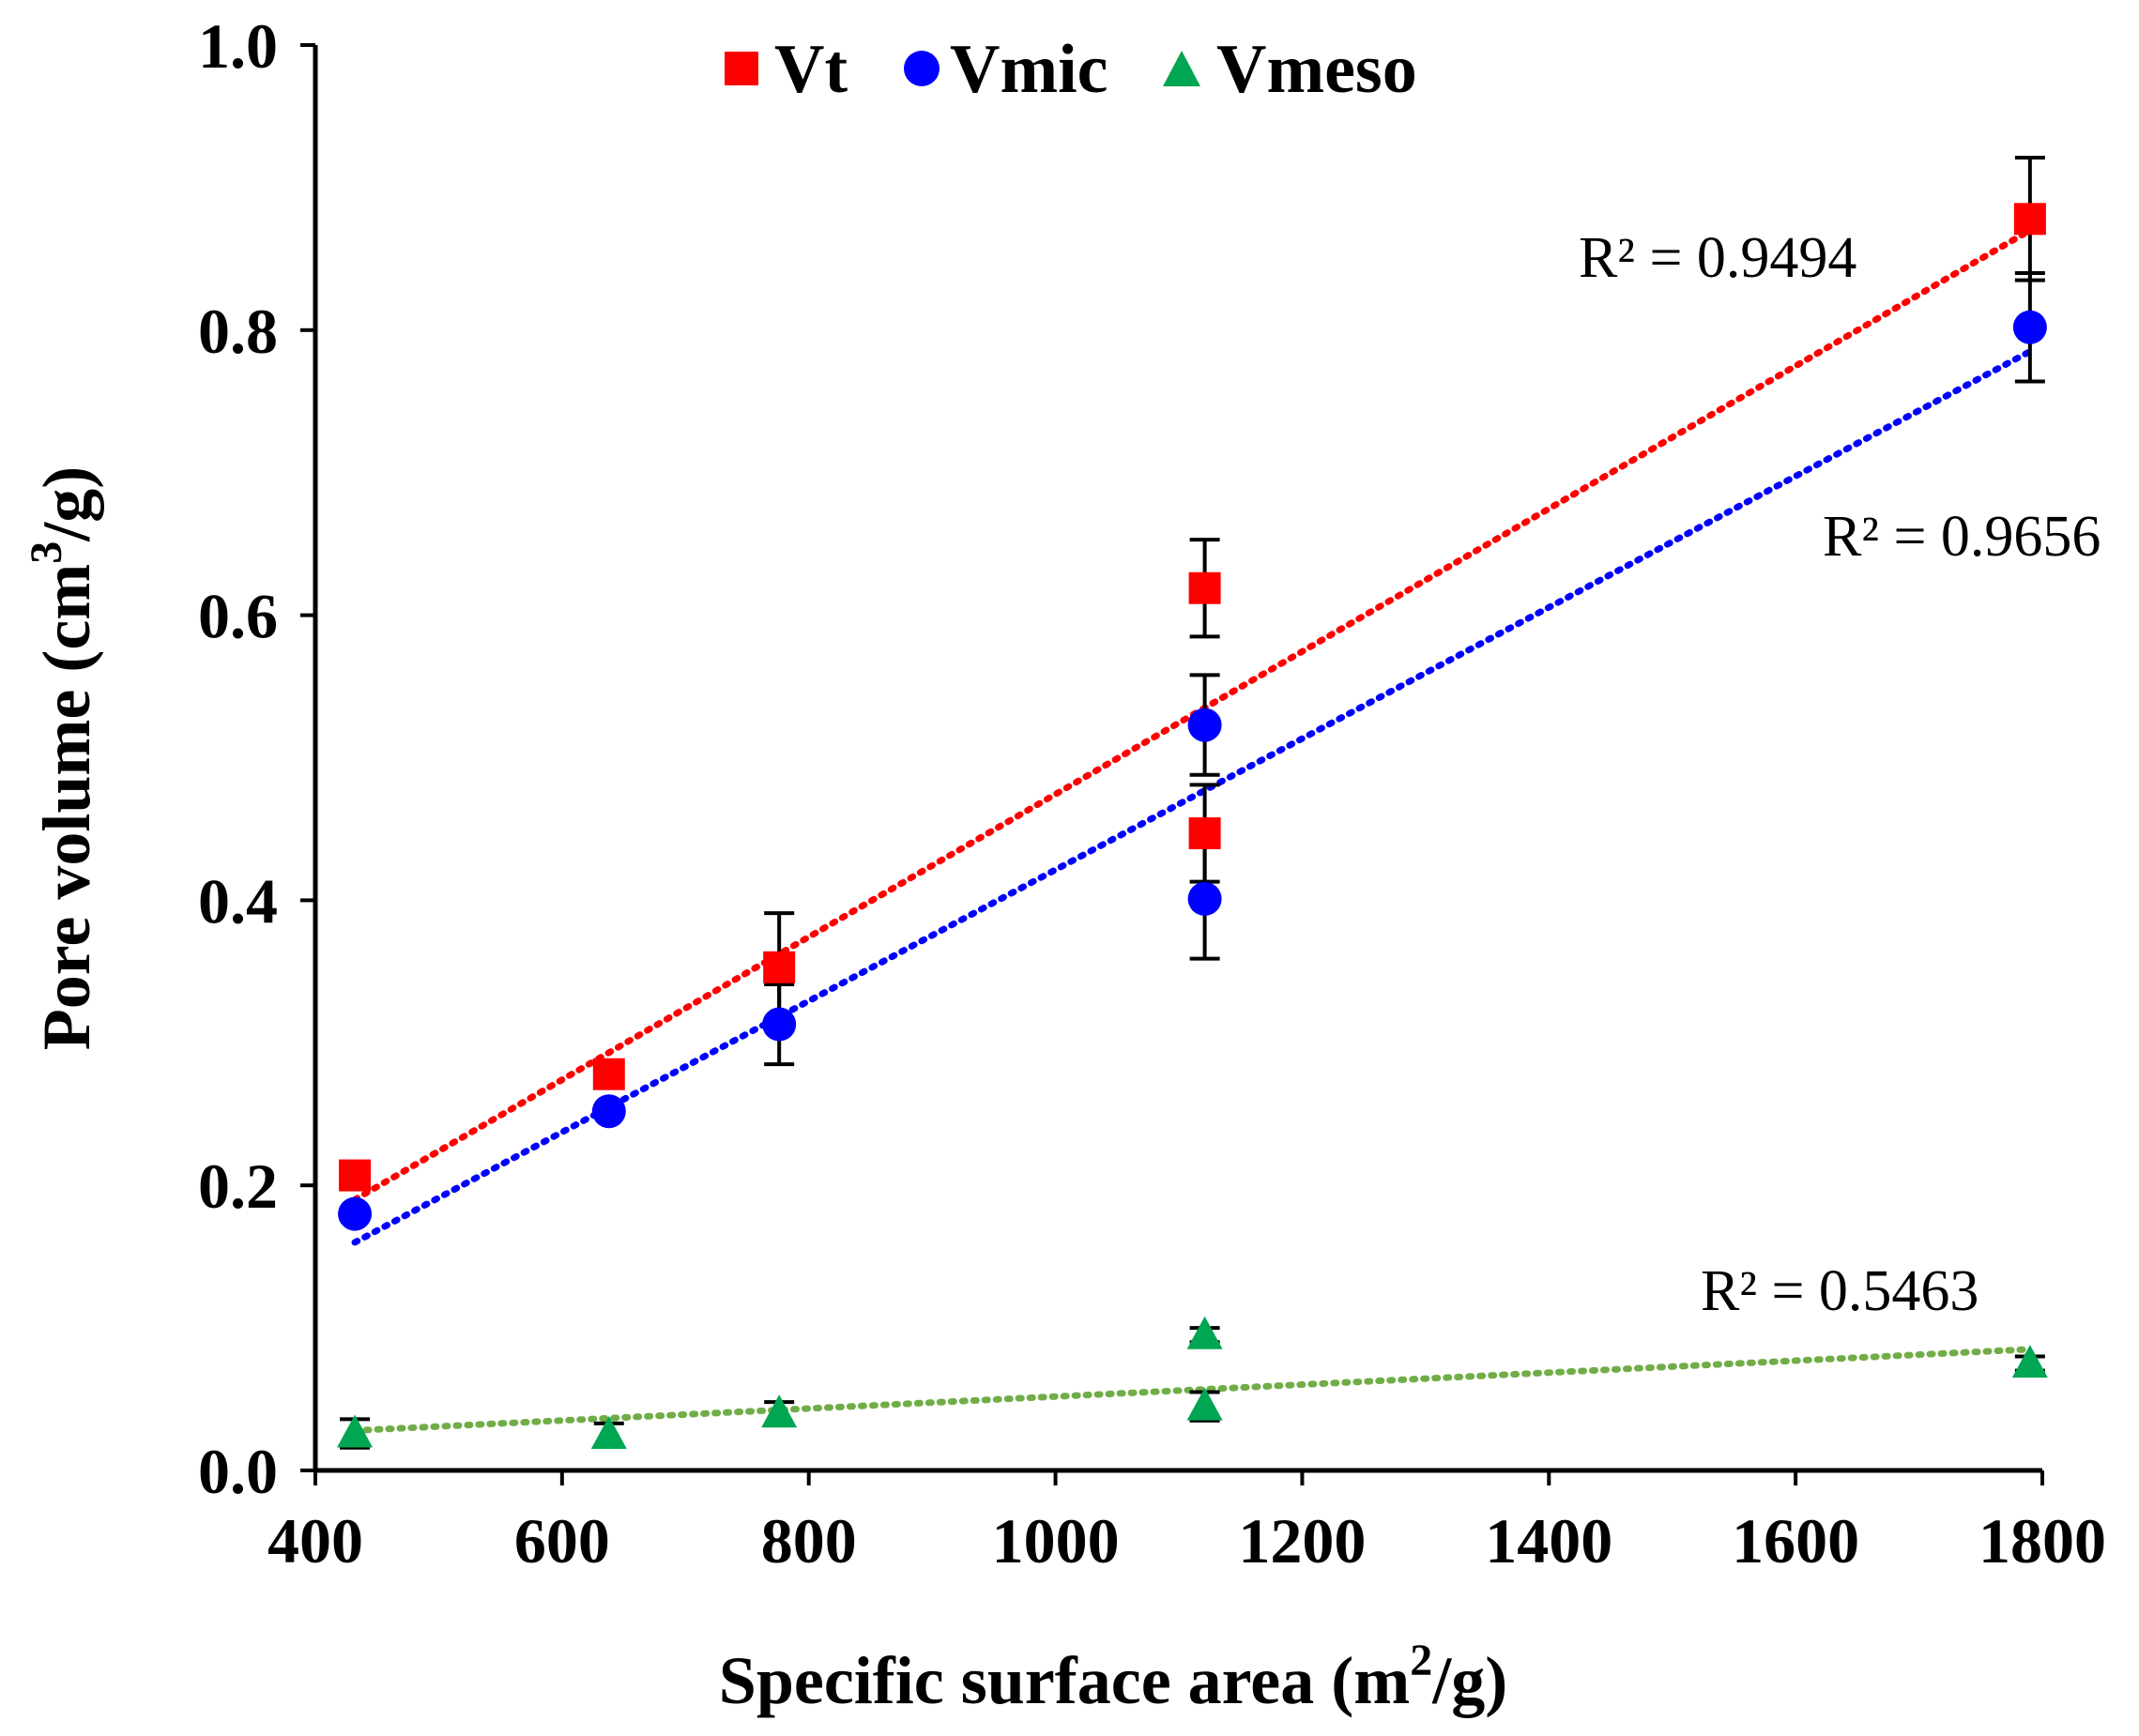  Describe the element at coordinates (1302, 1540) in the screenshot. I see `x-tick-label: 1200` at that location.